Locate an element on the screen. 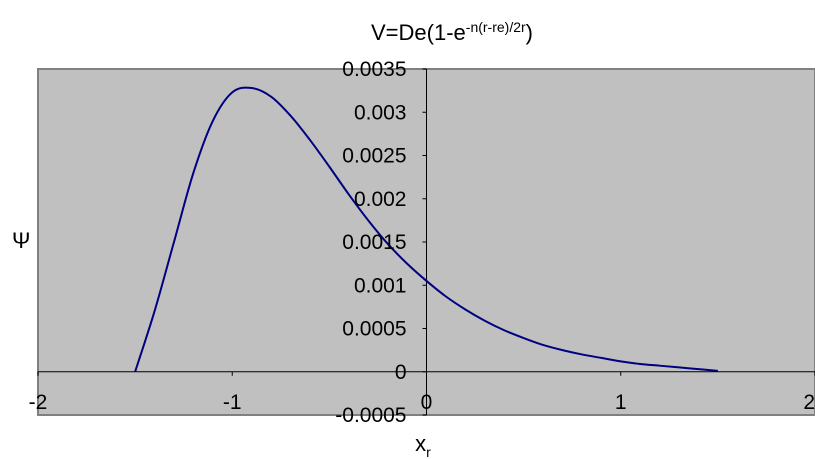 This screenshot has width=815, height=459. y-axis-label: Ψ is located at coordinates (21, 240).